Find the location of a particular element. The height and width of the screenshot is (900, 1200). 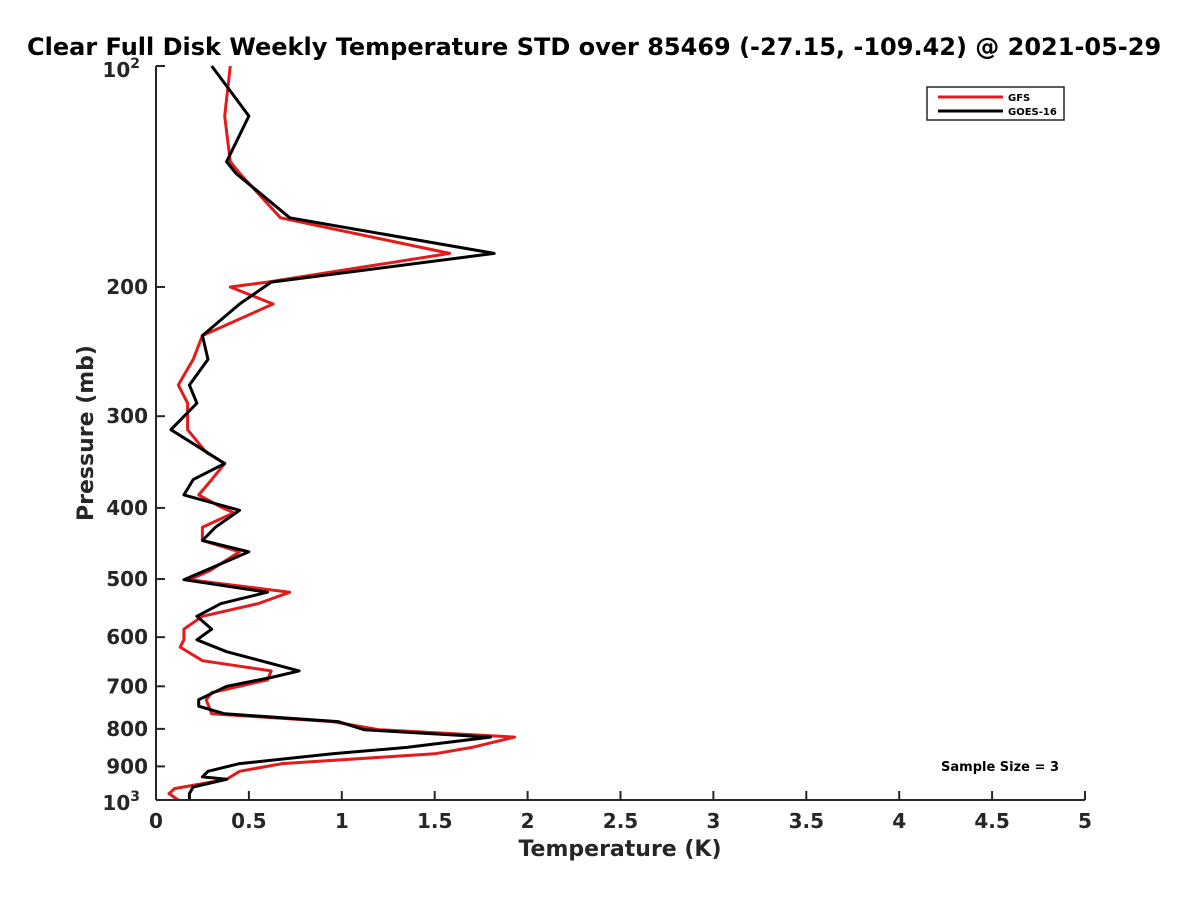

x-tick-label: 5 is located at coordinates (1085, 821).